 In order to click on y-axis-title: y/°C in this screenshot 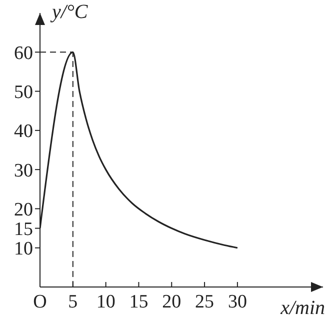, I will do `click(69, 12)`.